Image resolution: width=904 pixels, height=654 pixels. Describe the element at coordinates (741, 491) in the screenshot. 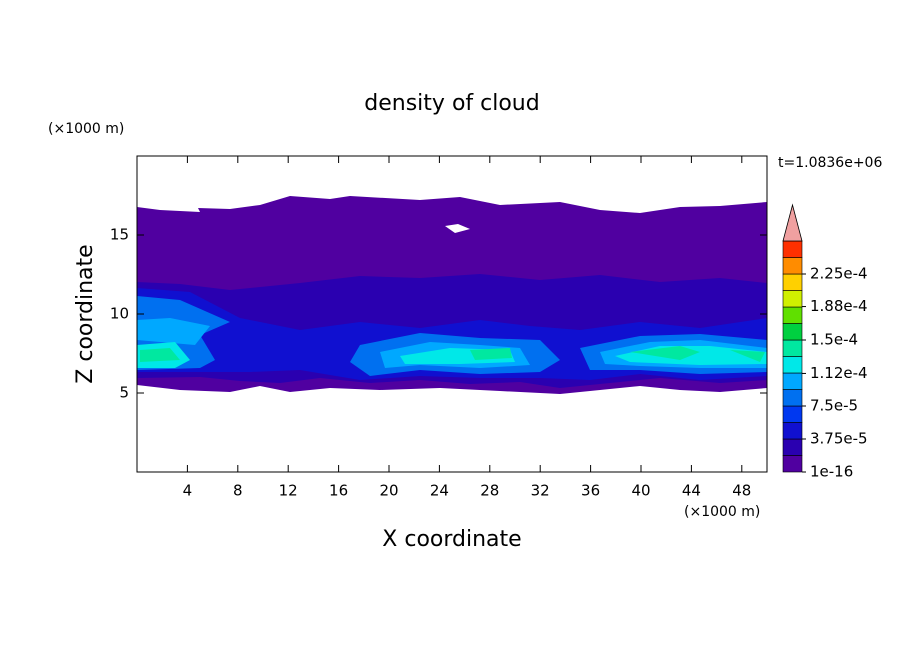

I see `x-tick-label: 48` at that location.